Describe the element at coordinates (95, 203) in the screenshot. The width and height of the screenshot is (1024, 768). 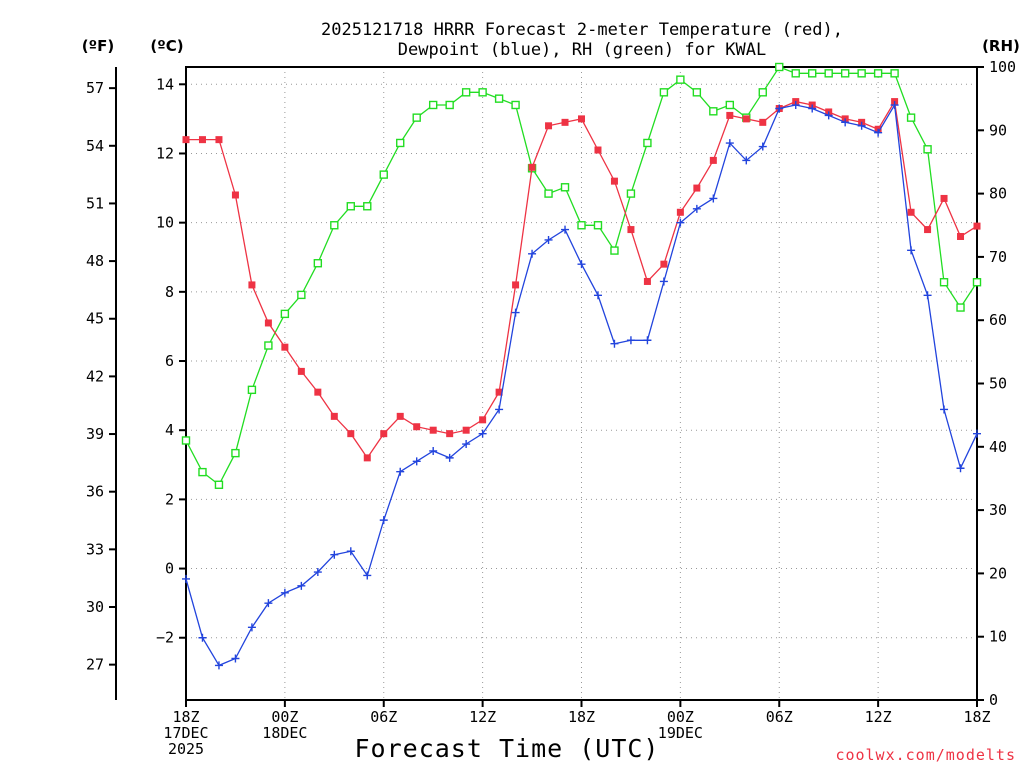
I see `fahrenheit-tick-label: 51` at that location.